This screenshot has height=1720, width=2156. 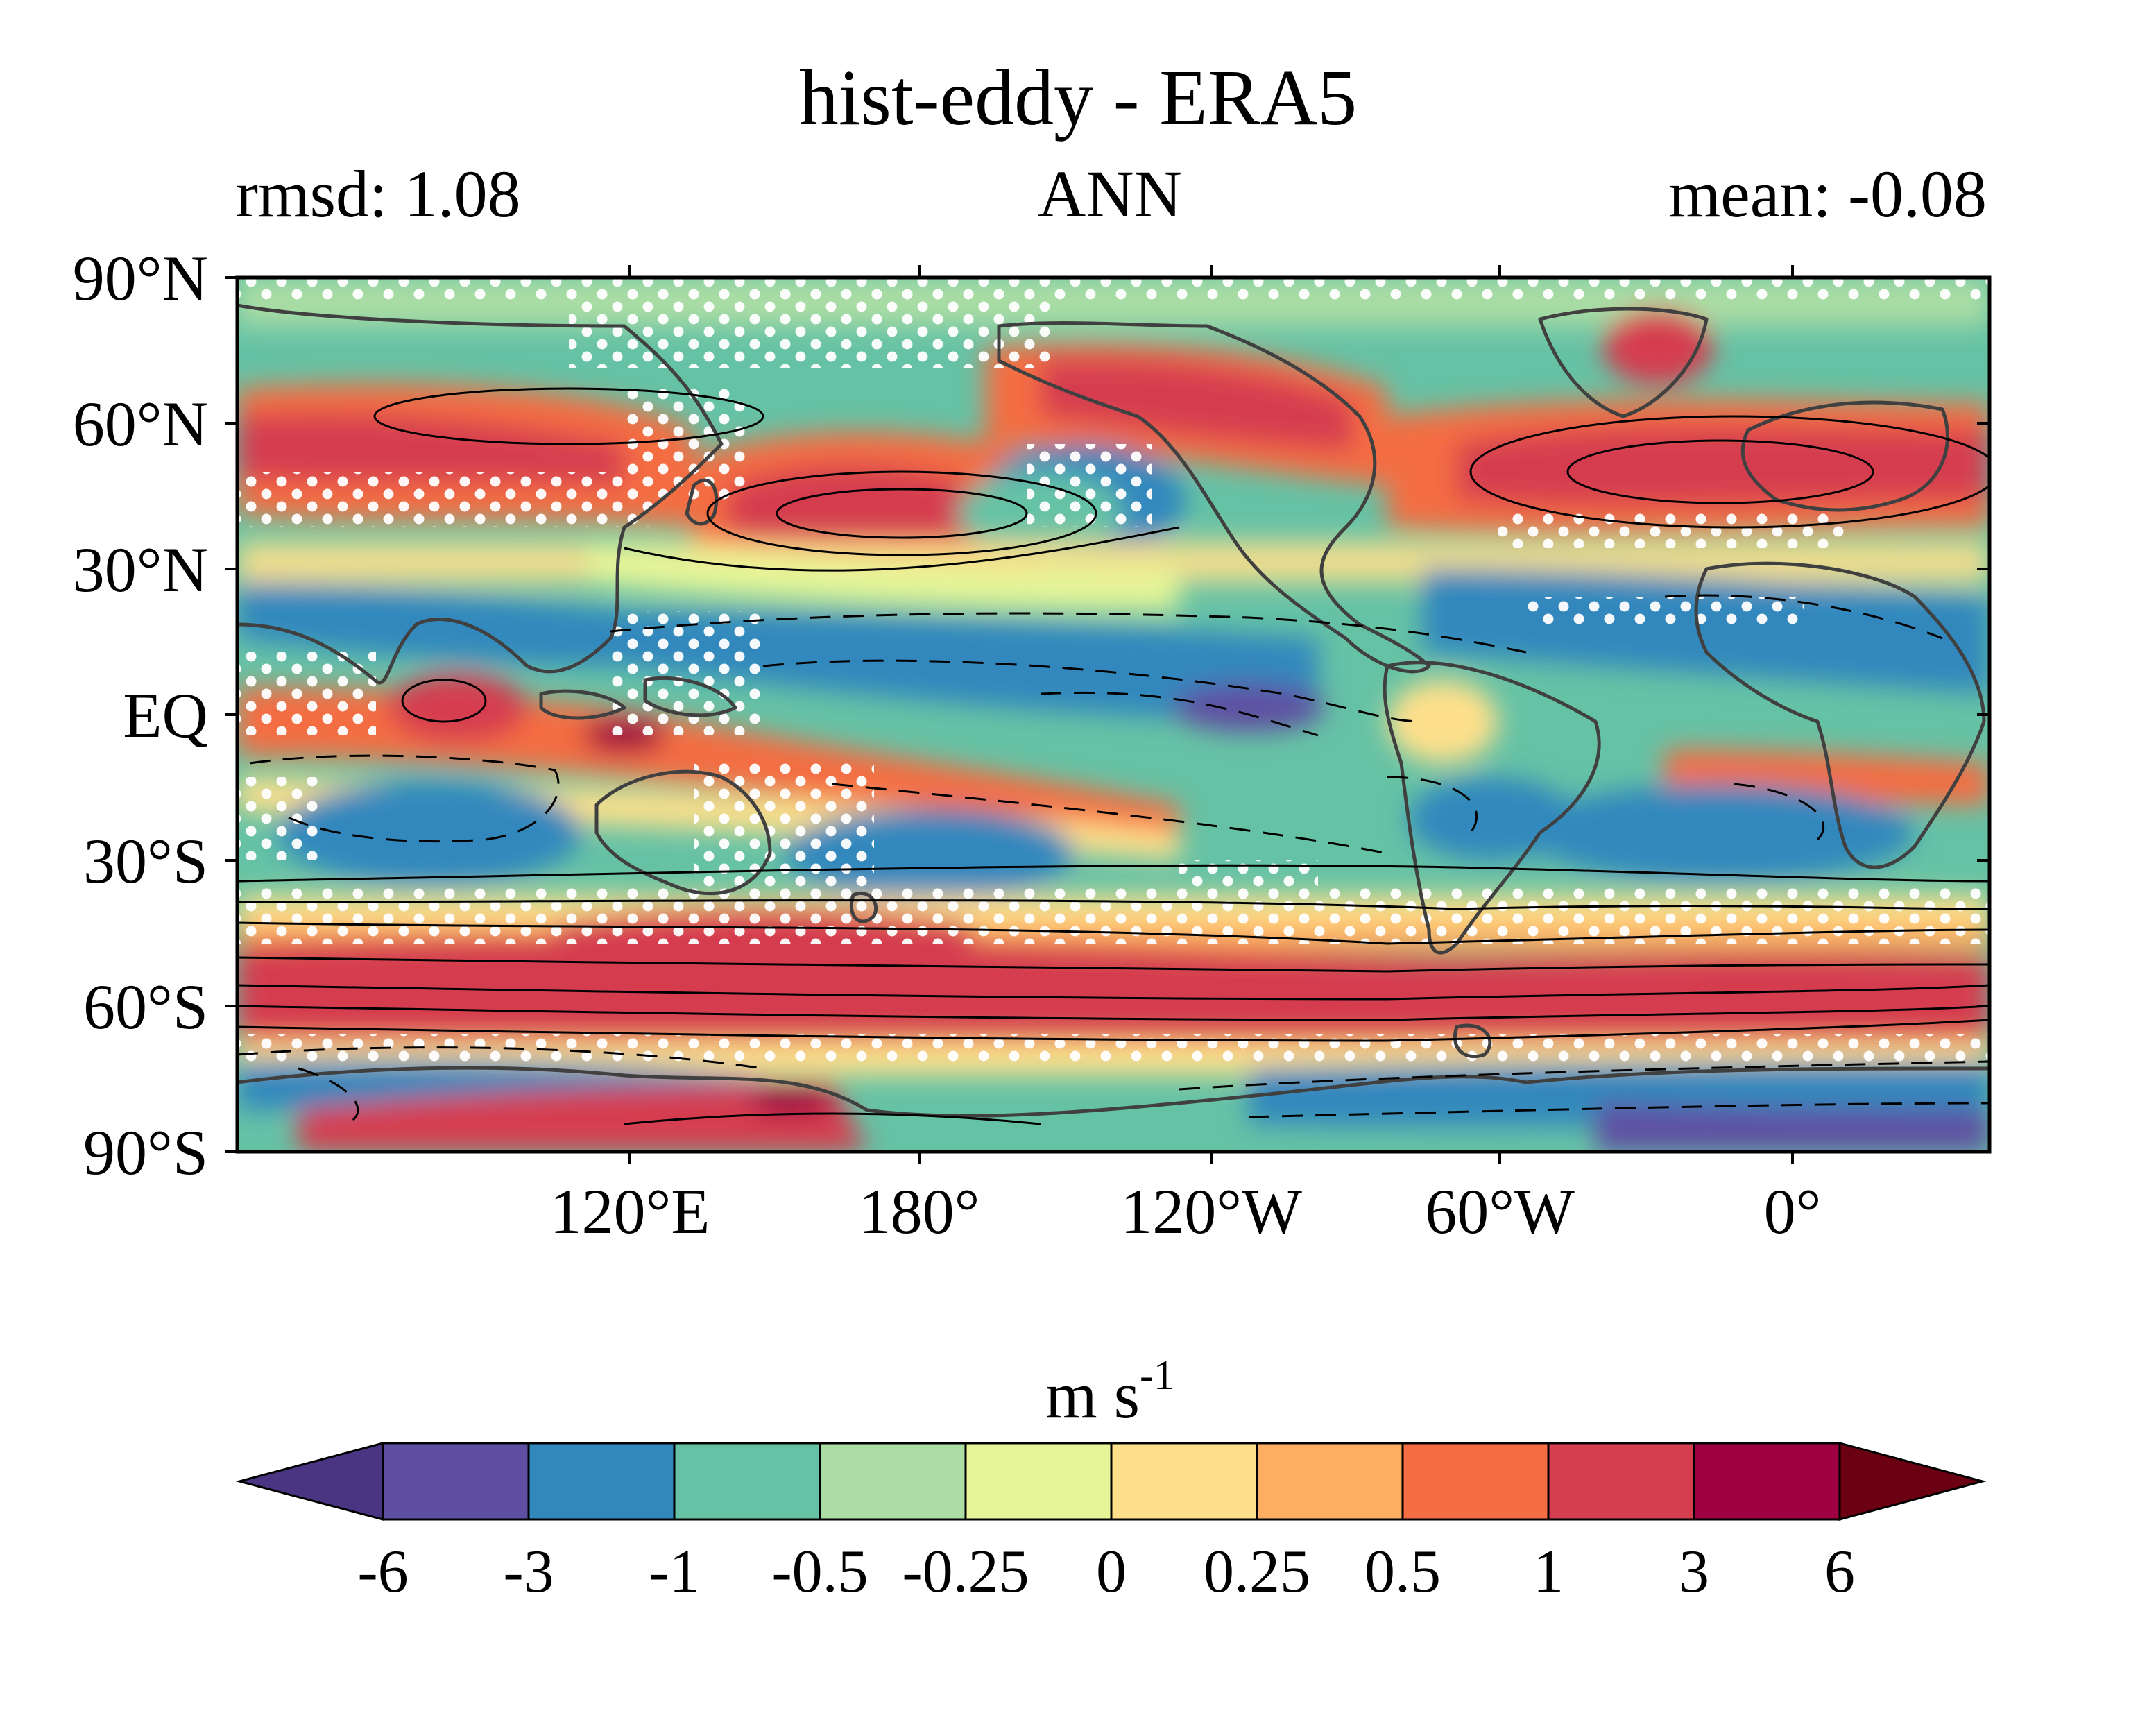 What do you see at coordinates (309, 1481) in the screenshot?
I see `colorbar-under-extension` at bounding box center [309, 1481].